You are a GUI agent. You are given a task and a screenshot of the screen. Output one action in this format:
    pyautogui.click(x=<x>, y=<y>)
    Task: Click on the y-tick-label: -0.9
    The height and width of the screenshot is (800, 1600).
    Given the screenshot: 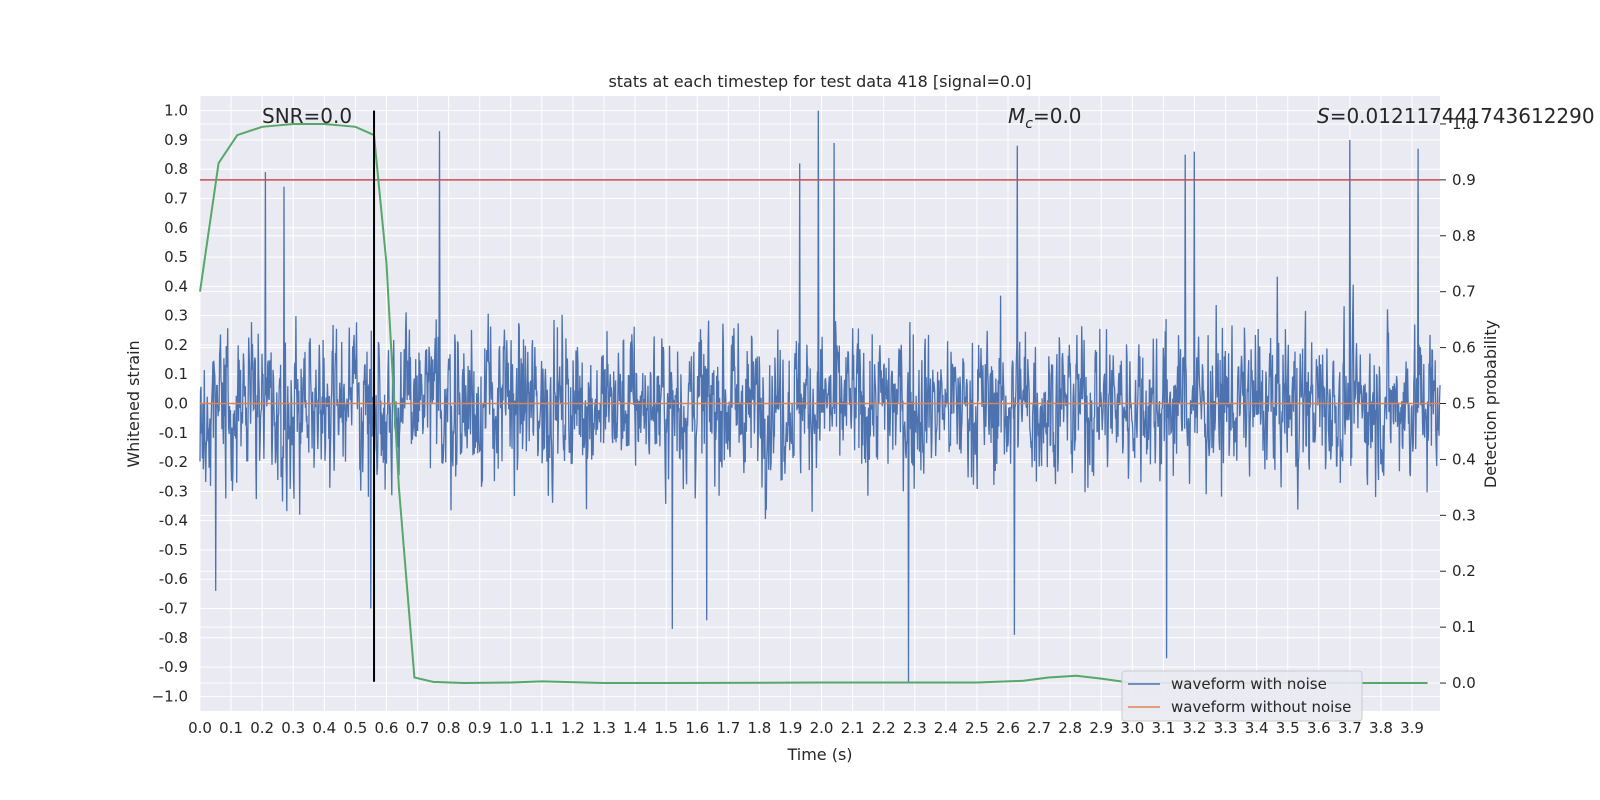 What is the action you would take?
    pyautogui.click(x=173, y=667)
    